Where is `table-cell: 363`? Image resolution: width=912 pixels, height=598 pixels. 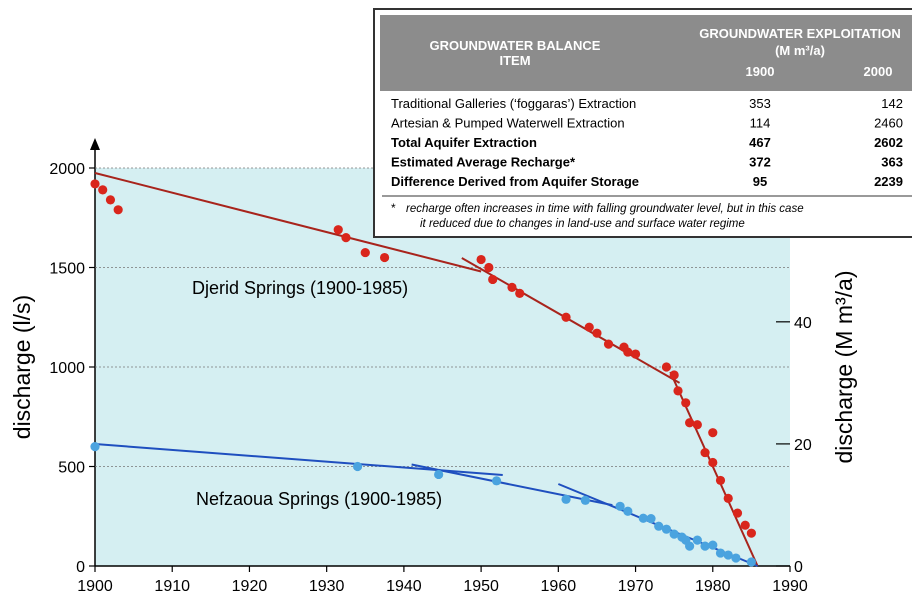
table-cell: 363 is located at coordinates (892, 162).